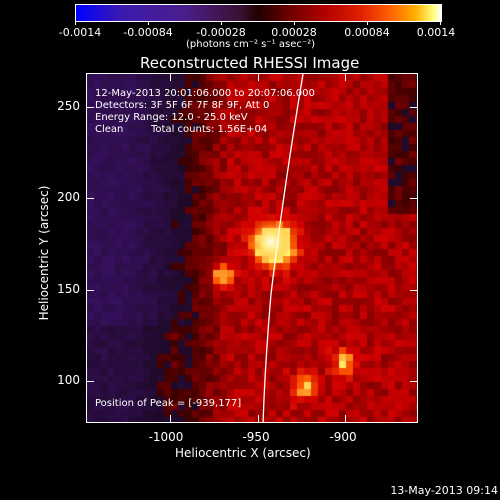 This screenshot has height=500, width=500. Describe the element at coordinates (243, 453) in the screenshot. I see `x-axis-title: Heliocentric X (arcsec)` at that location.